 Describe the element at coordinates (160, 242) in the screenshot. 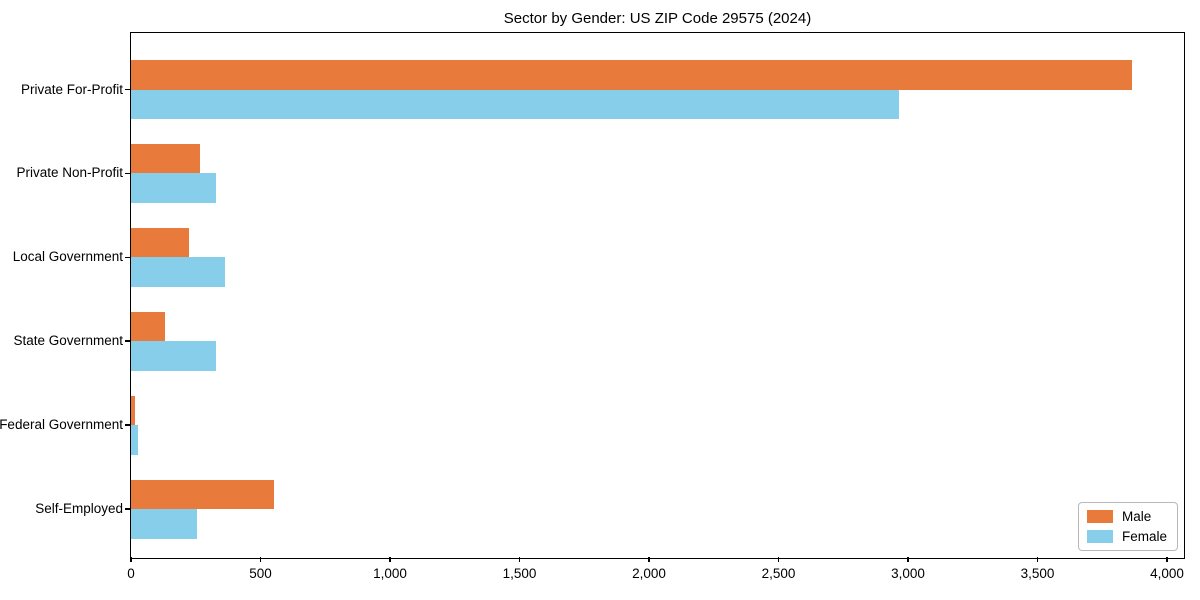

I see `bar-male-local-government` at that location.